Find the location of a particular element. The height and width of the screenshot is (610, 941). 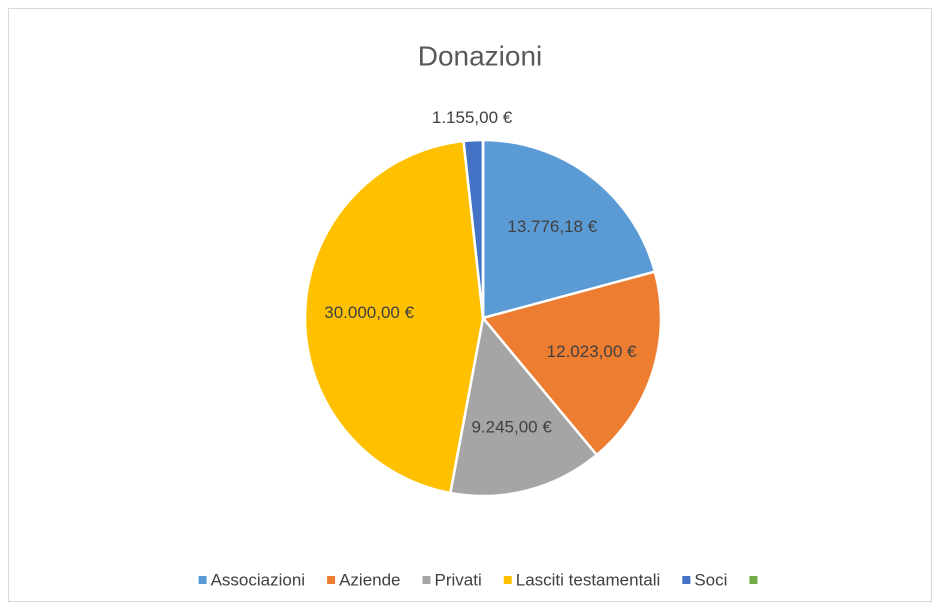

legend-label: Soci is located at coordinates (710, 579).